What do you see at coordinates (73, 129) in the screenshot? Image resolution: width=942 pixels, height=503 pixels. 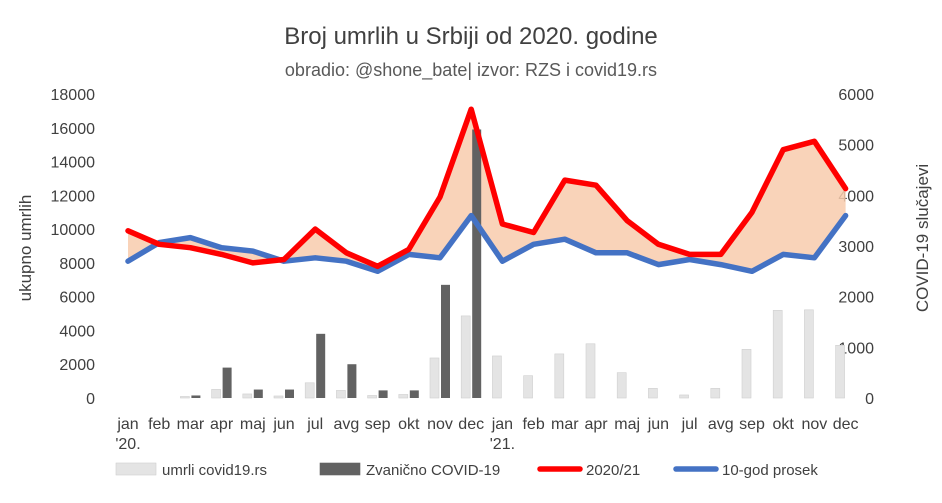 I see `y-left-tick-label: 16000` at bounding box center [73, 129].